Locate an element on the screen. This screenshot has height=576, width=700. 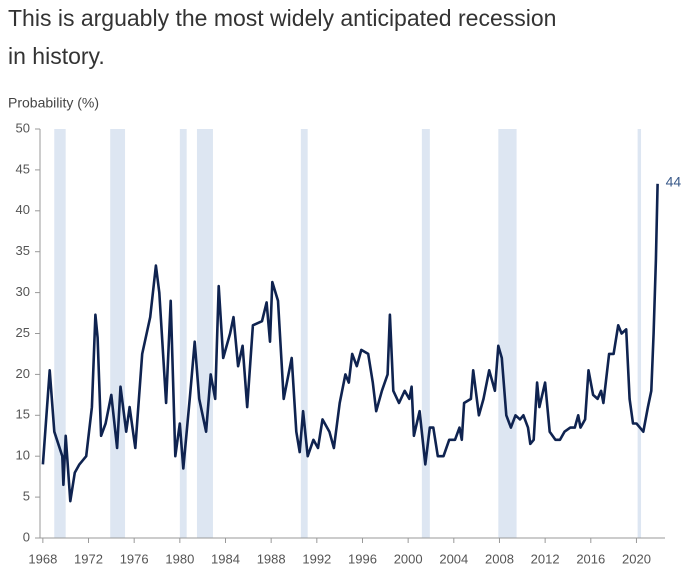
x-tick-label: 1976 is located at coordinates (134, 558).